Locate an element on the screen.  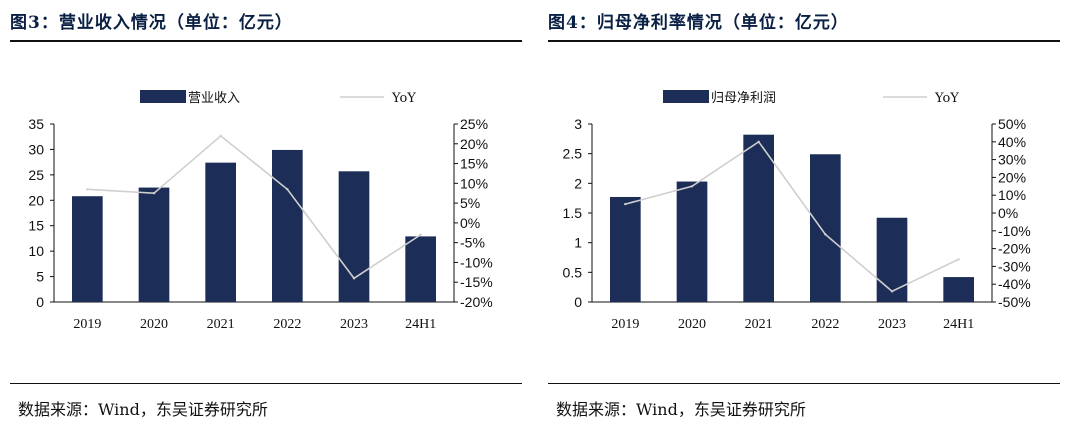
right-tick-label: -40% is located at coordinates (1014, 284).